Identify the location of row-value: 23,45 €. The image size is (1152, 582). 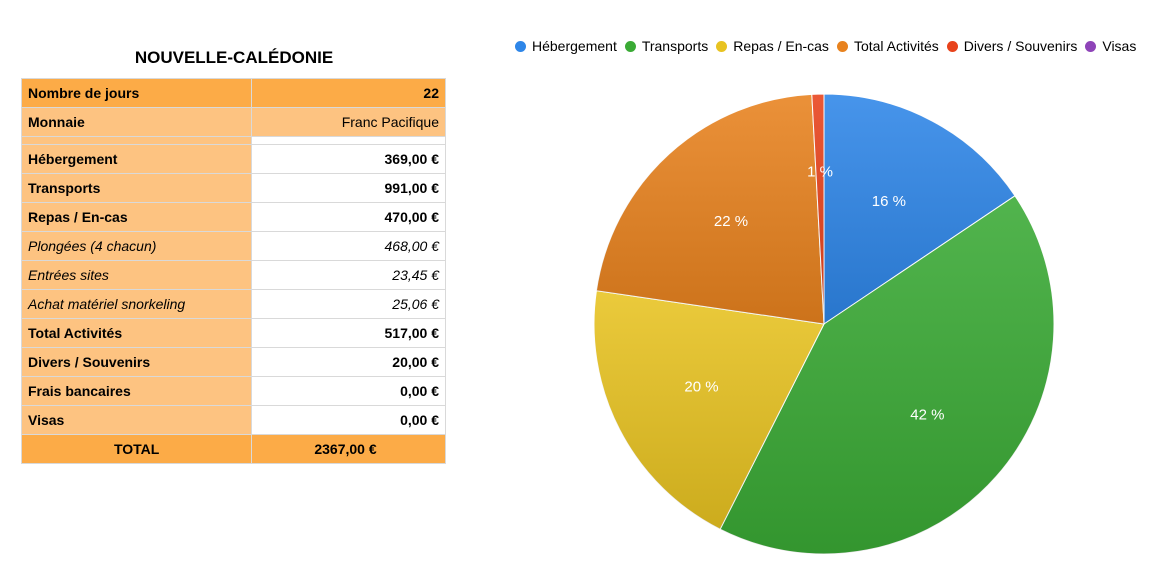
(348, 275).